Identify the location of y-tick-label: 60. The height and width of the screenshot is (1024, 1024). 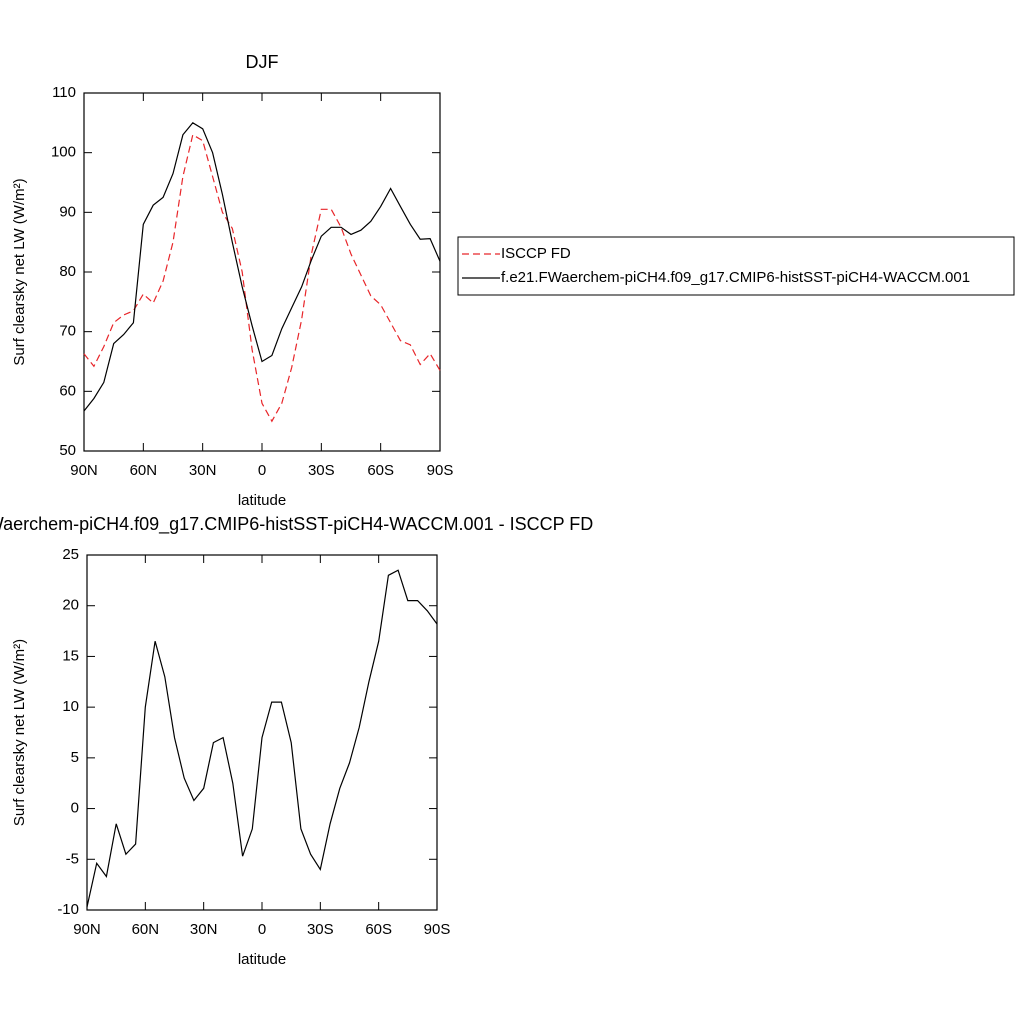
(67, 390).